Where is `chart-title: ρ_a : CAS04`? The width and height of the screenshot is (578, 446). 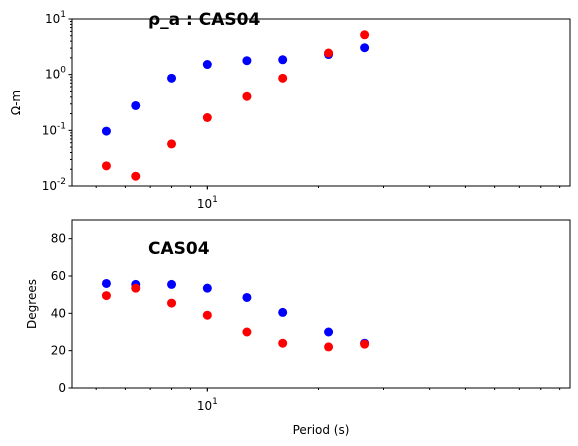 chart-title: ρ_a : CAS04 is located at coordinates (204, 20).